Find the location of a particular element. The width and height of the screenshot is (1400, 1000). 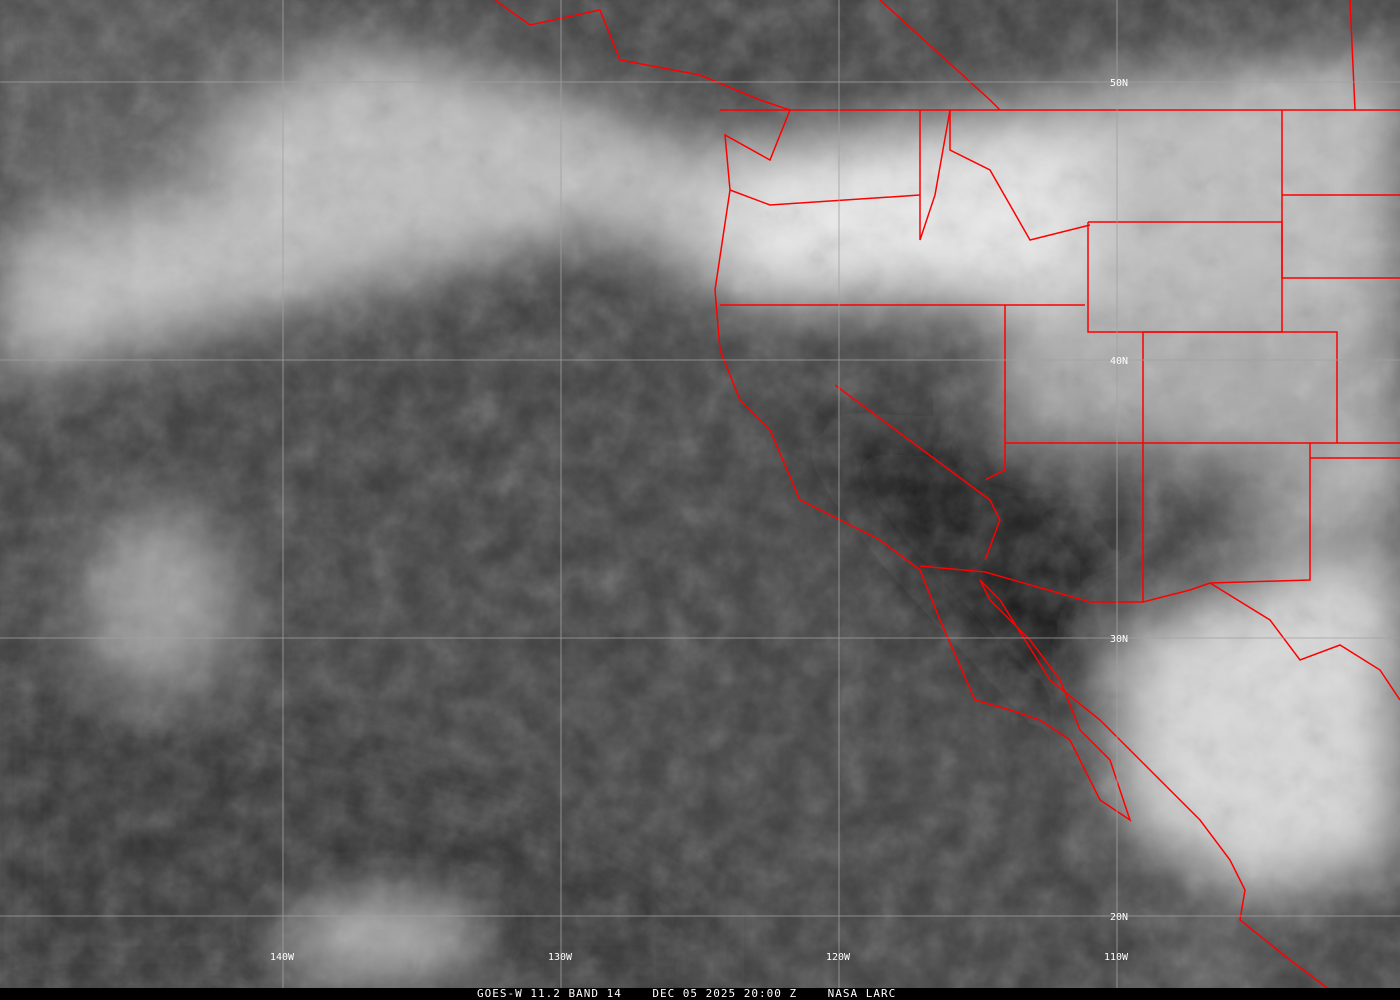

tx-border is located at coordinates (1115, 523).